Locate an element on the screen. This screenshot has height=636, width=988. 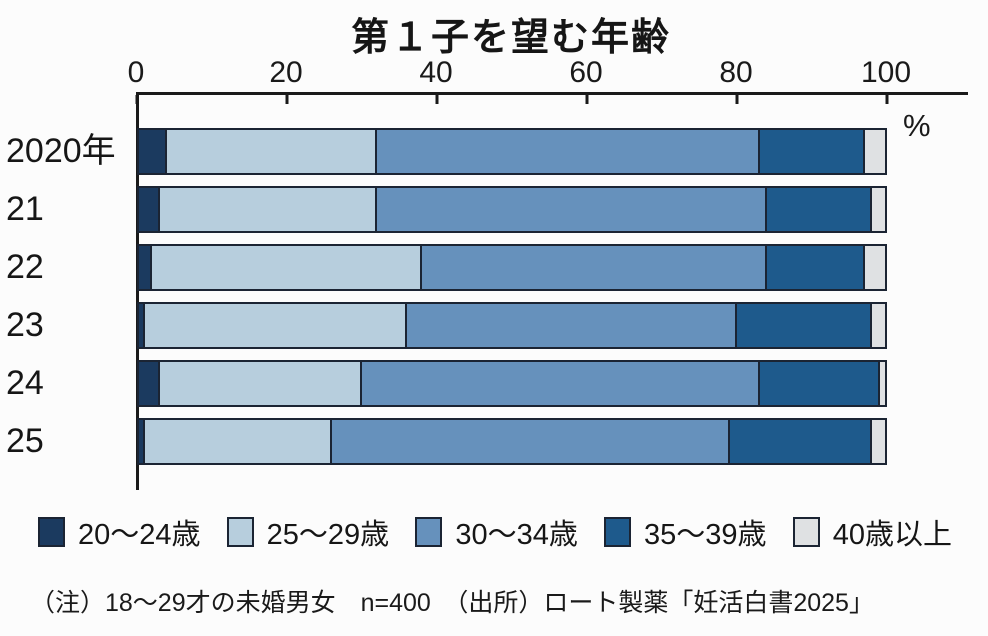
legend-item: 20〜24歳 is located at coordinates (119, 532).